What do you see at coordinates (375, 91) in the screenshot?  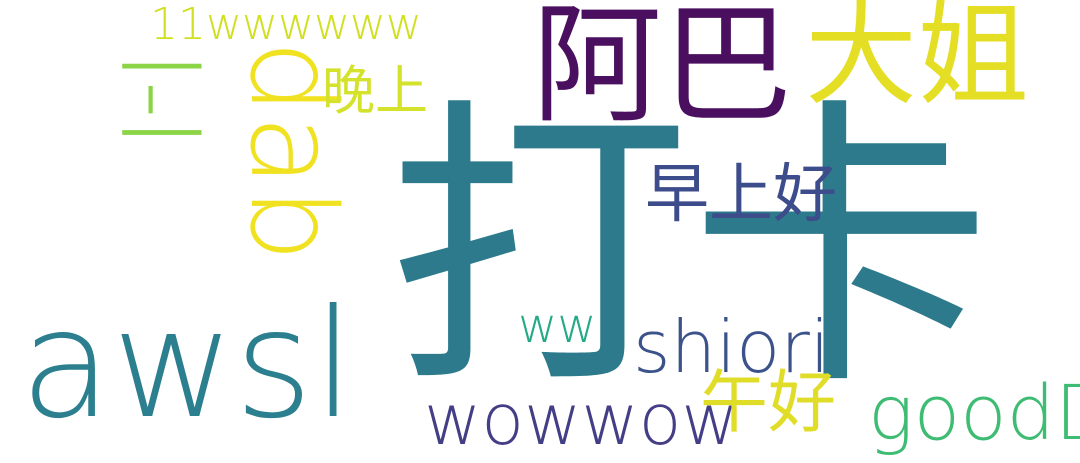 I see `word-wanshang: 晚上` at bounding box center [375, 91].